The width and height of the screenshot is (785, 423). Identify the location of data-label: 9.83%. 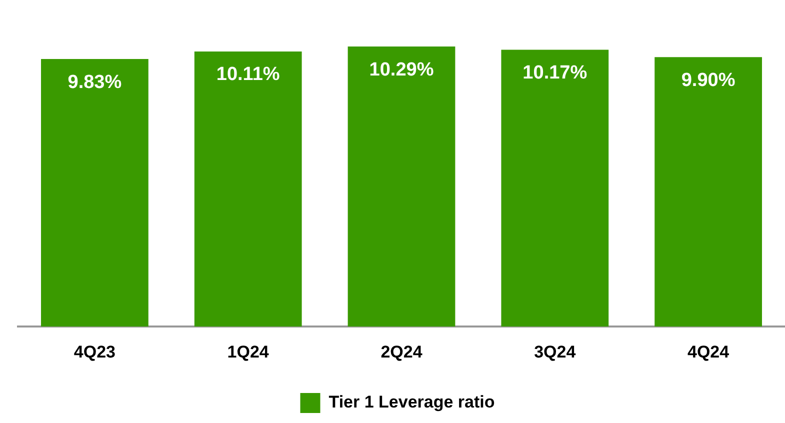
(95, 82).